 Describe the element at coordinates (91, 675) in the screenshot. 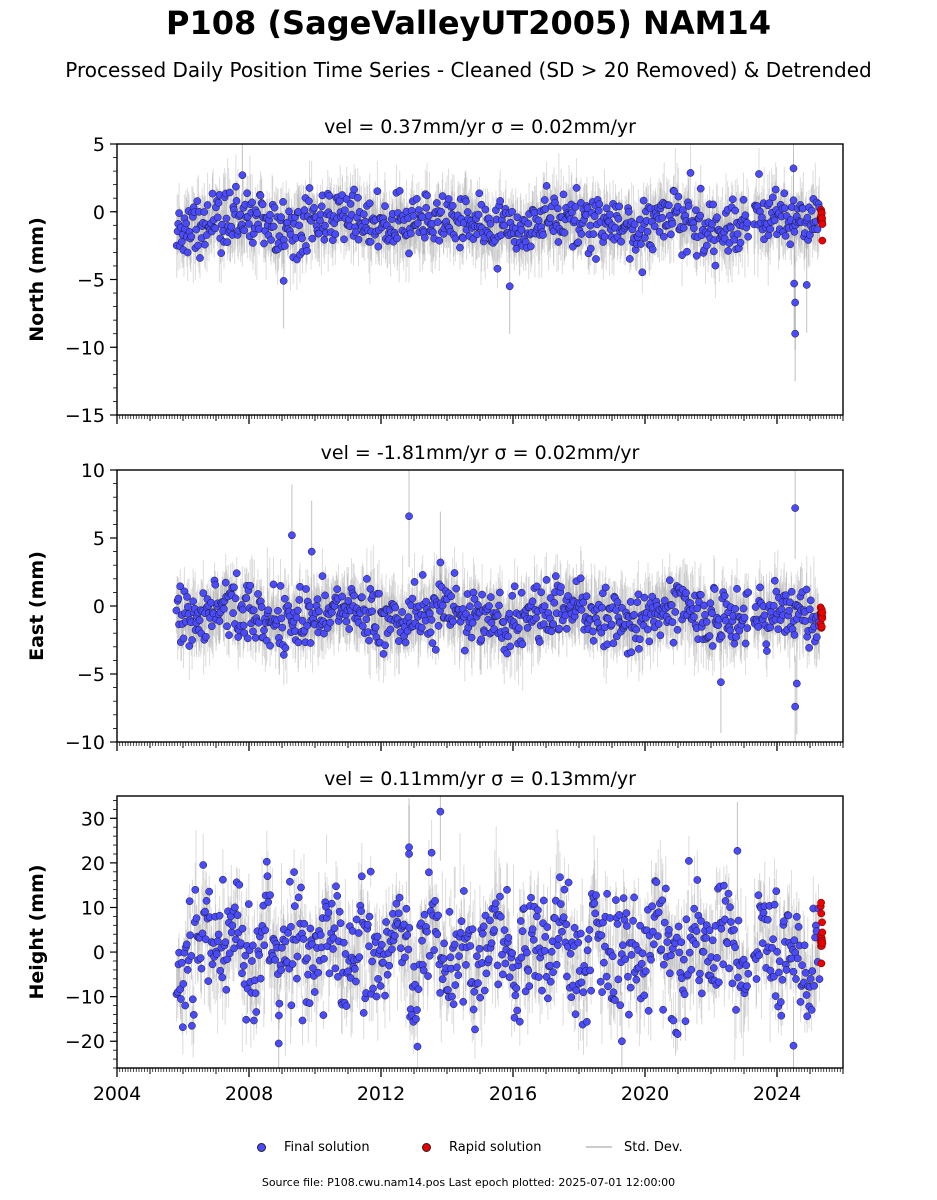

I see `y-tick-label: −5` at that location.